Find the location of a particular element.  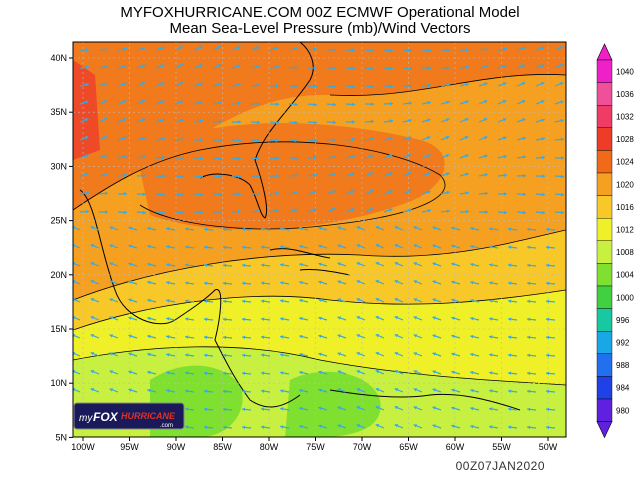

colorbar-cap is located at coordinates (604, 52).